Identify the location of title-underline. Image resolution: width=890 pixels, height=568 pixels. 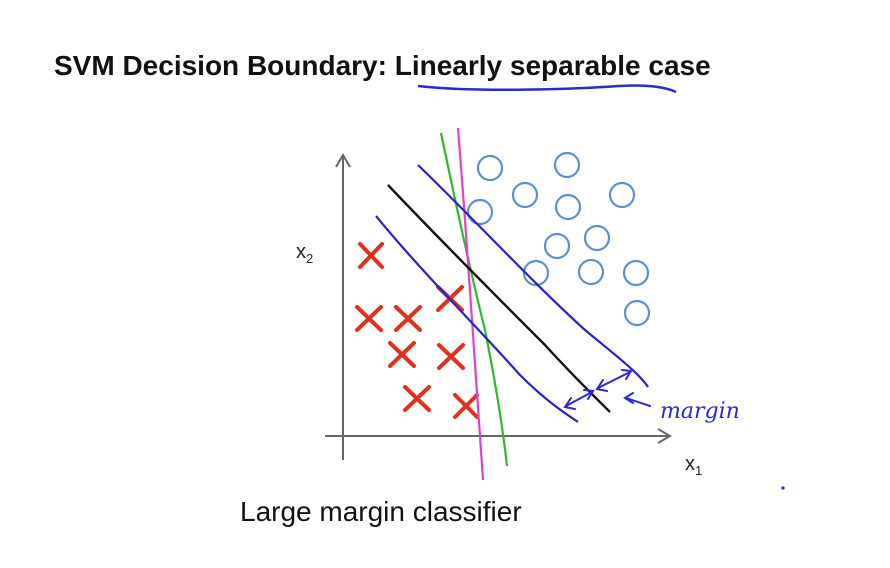
(547, 89).